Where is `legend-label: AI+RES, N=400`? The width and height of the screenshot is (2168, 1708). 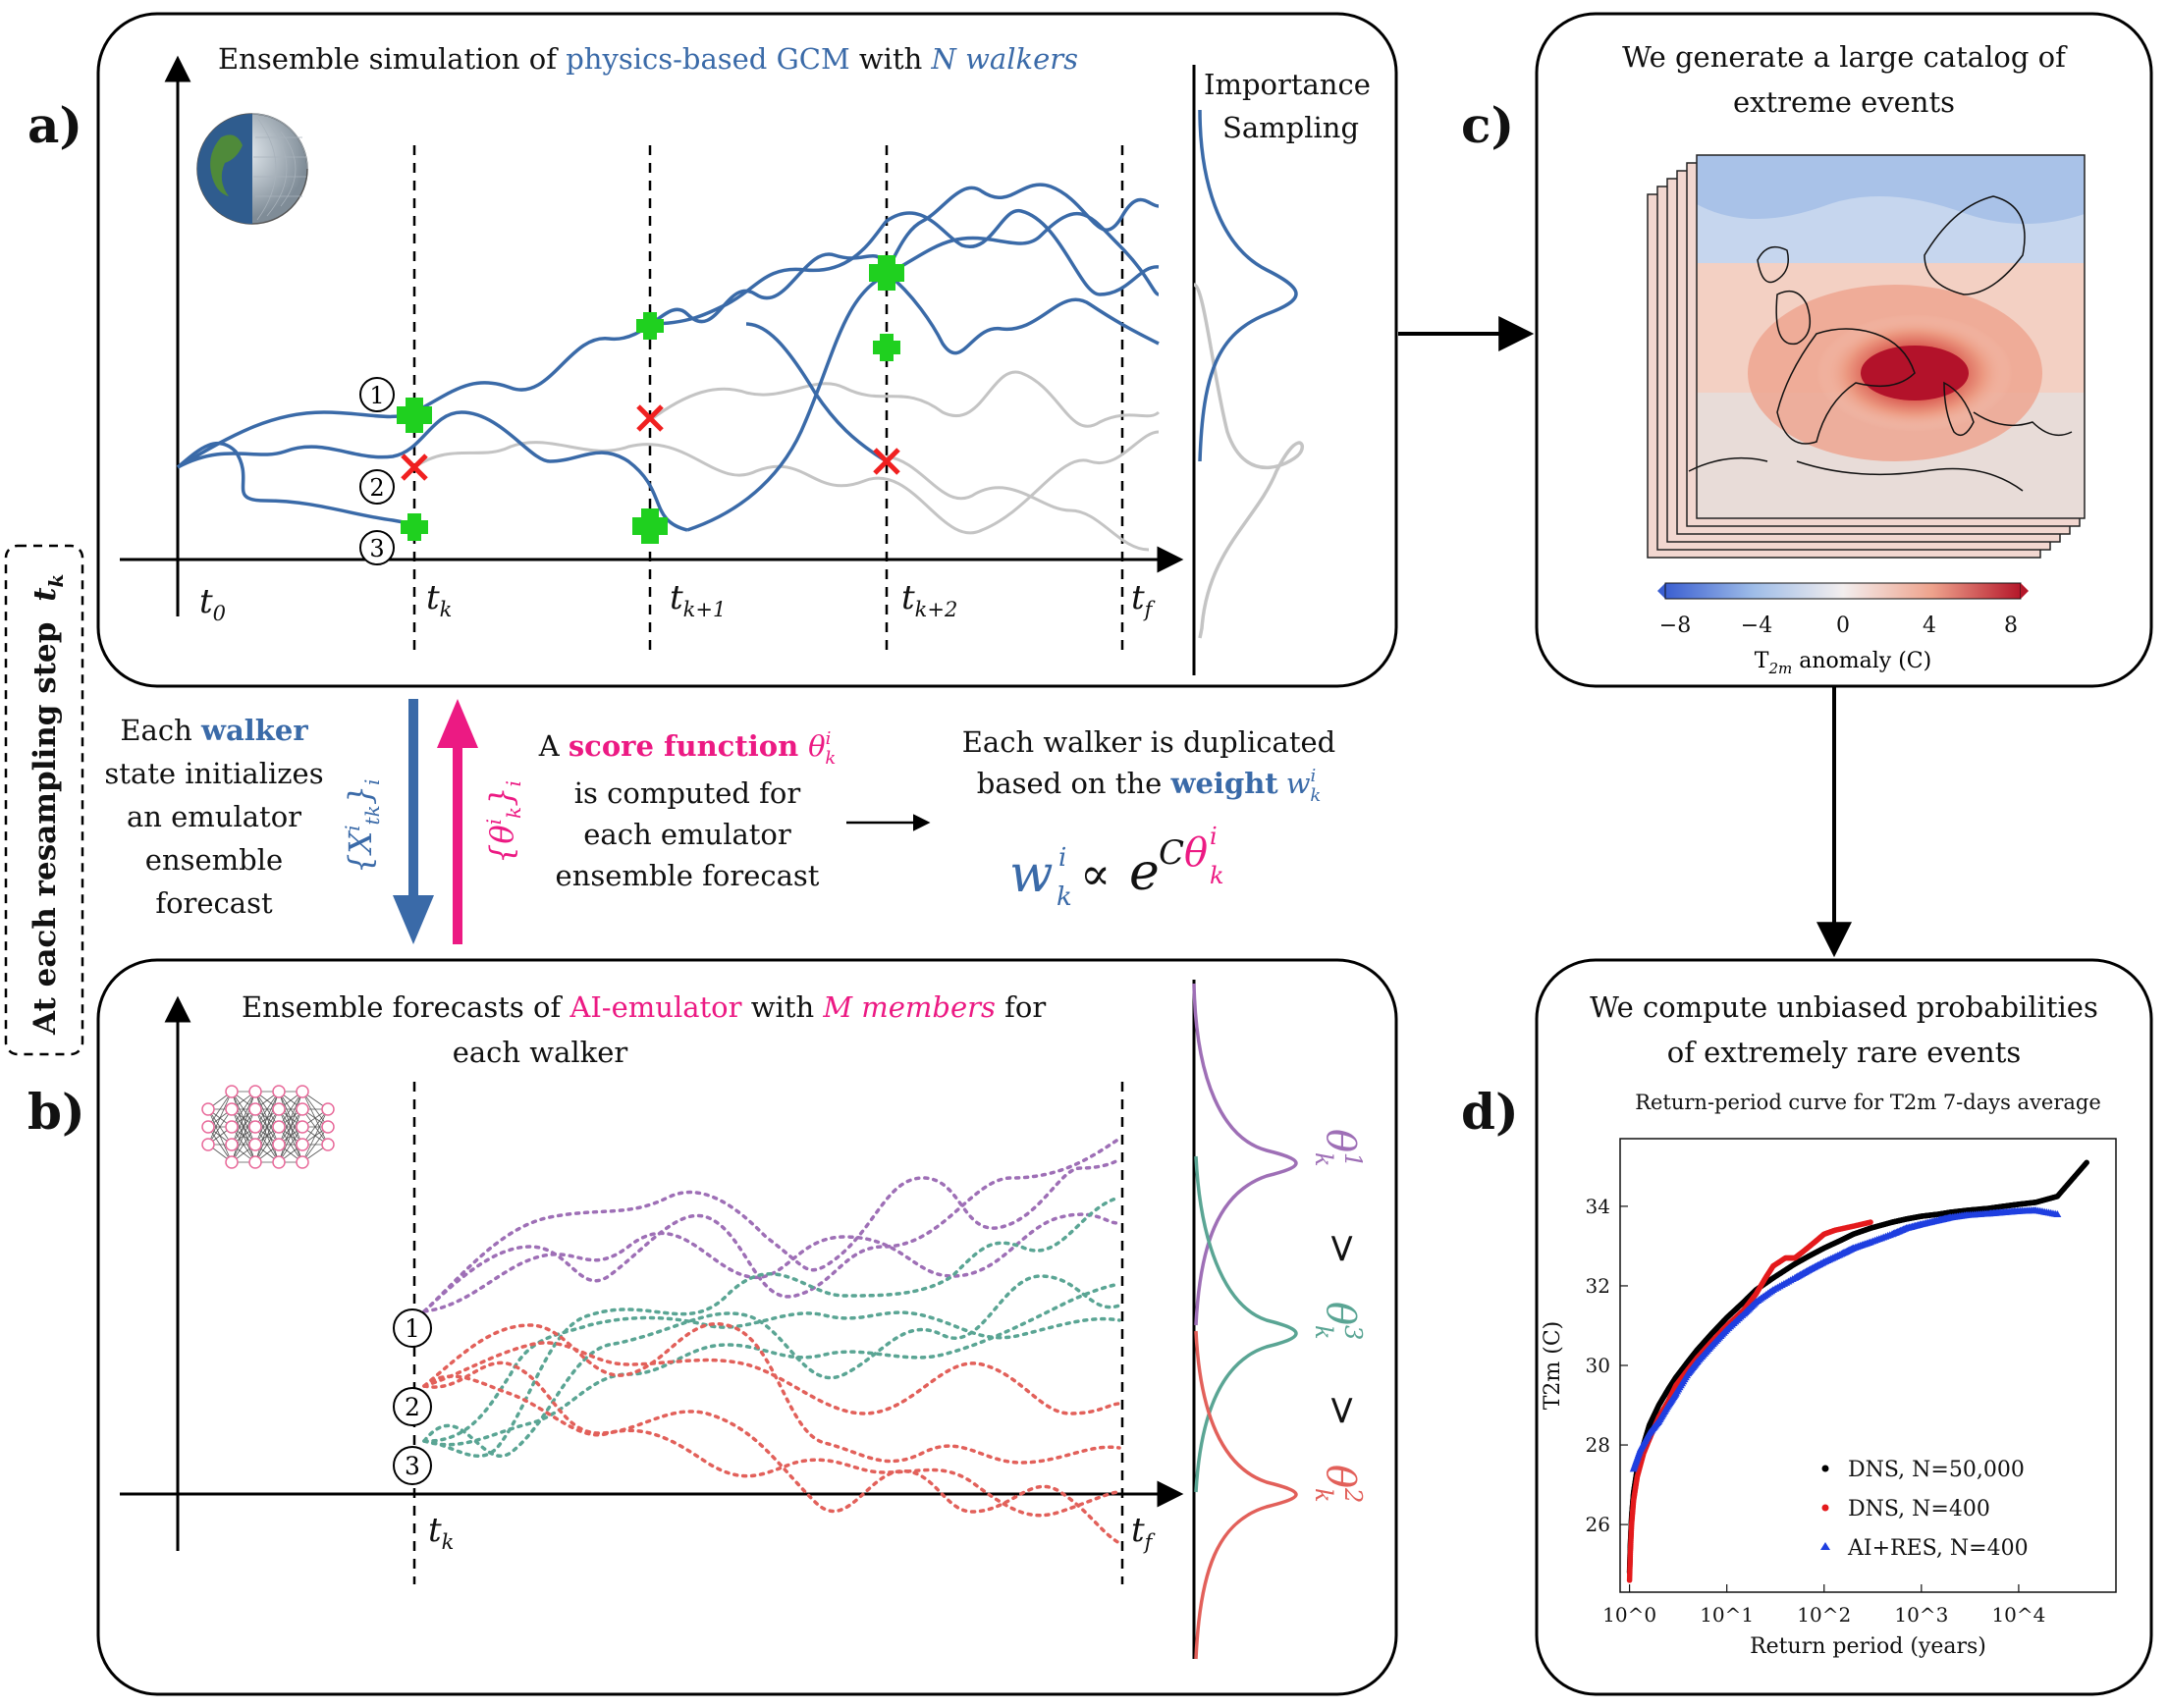 legend-label: AI+RES, N=400 is located at coordinates (1938, 1548).